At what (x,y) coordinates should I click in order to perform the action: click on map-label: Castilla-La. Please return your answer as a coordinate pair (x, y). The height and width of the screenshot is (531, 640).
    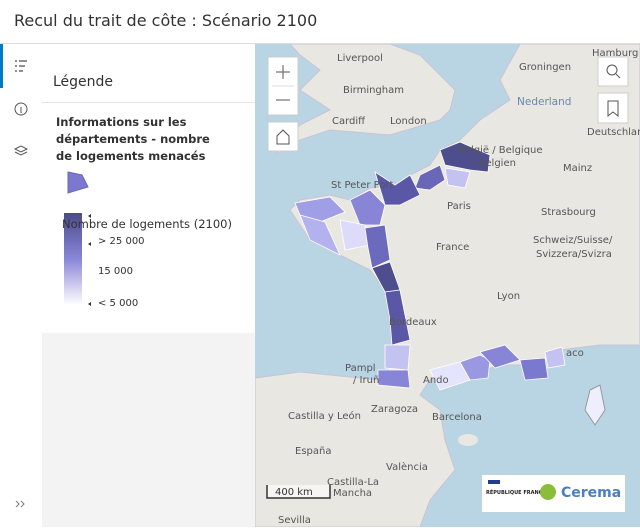
    Looking at the image, I should click on (353, 482).